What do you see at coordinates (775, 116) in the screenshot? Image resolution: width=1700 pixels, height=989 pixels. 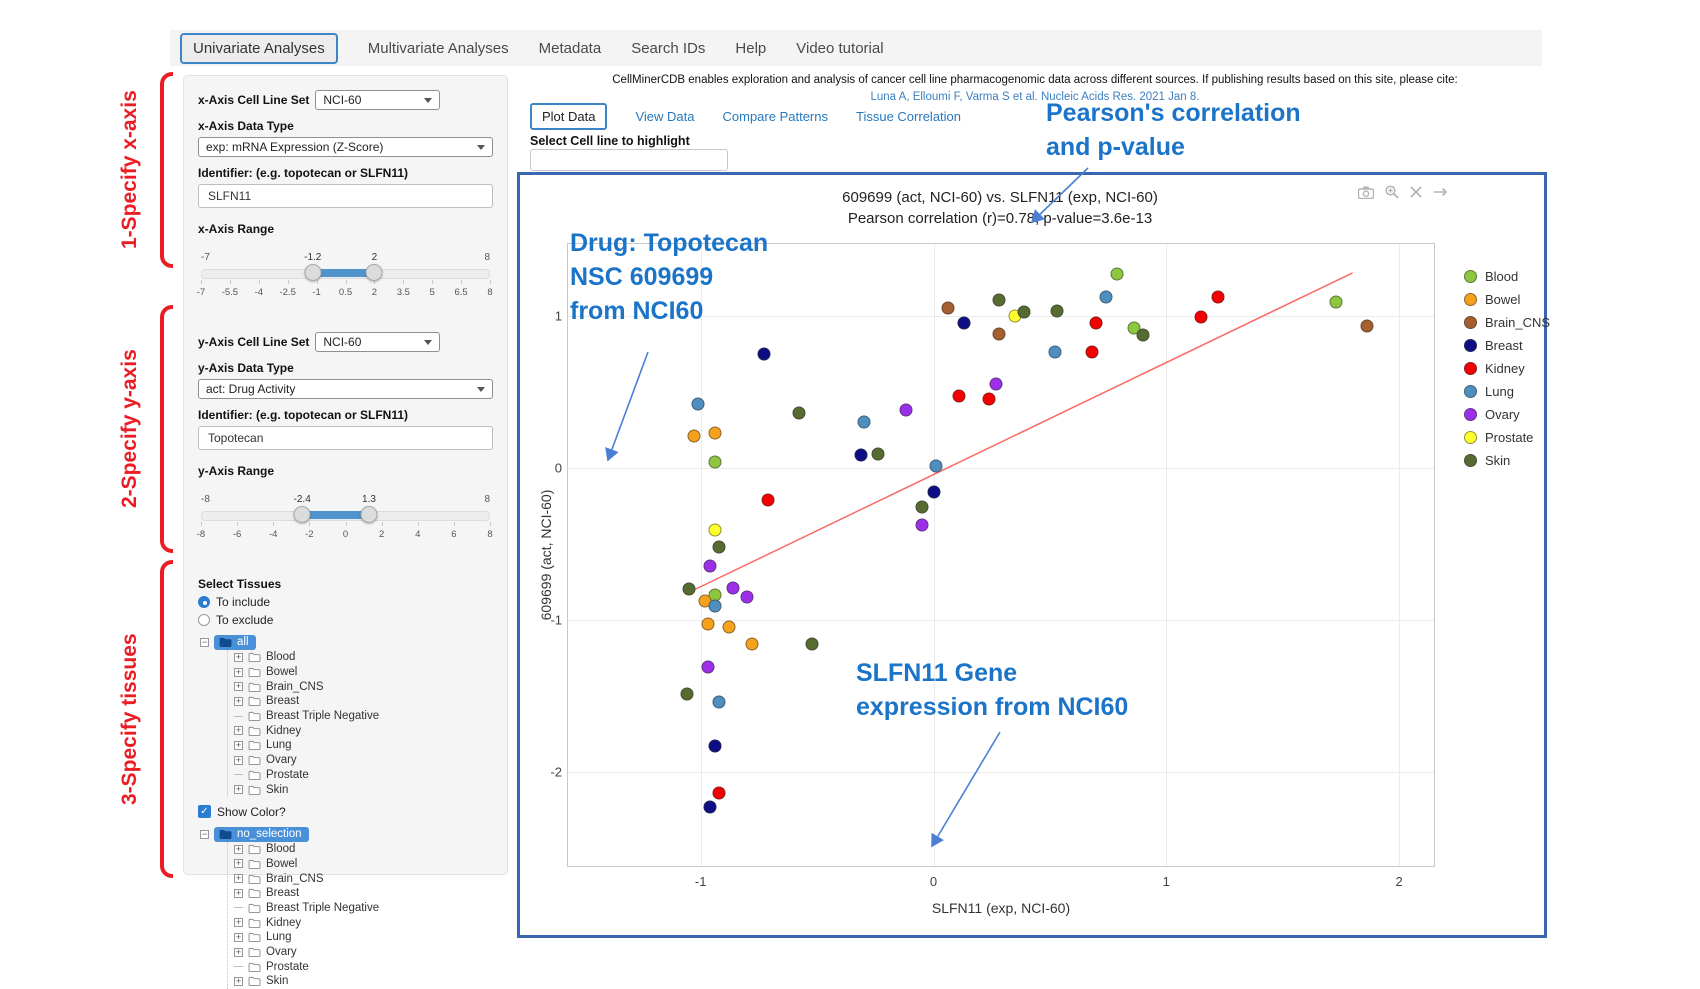 I see `tab-compare-patterns: Compare Patterns` at bounding box center [775, 116].